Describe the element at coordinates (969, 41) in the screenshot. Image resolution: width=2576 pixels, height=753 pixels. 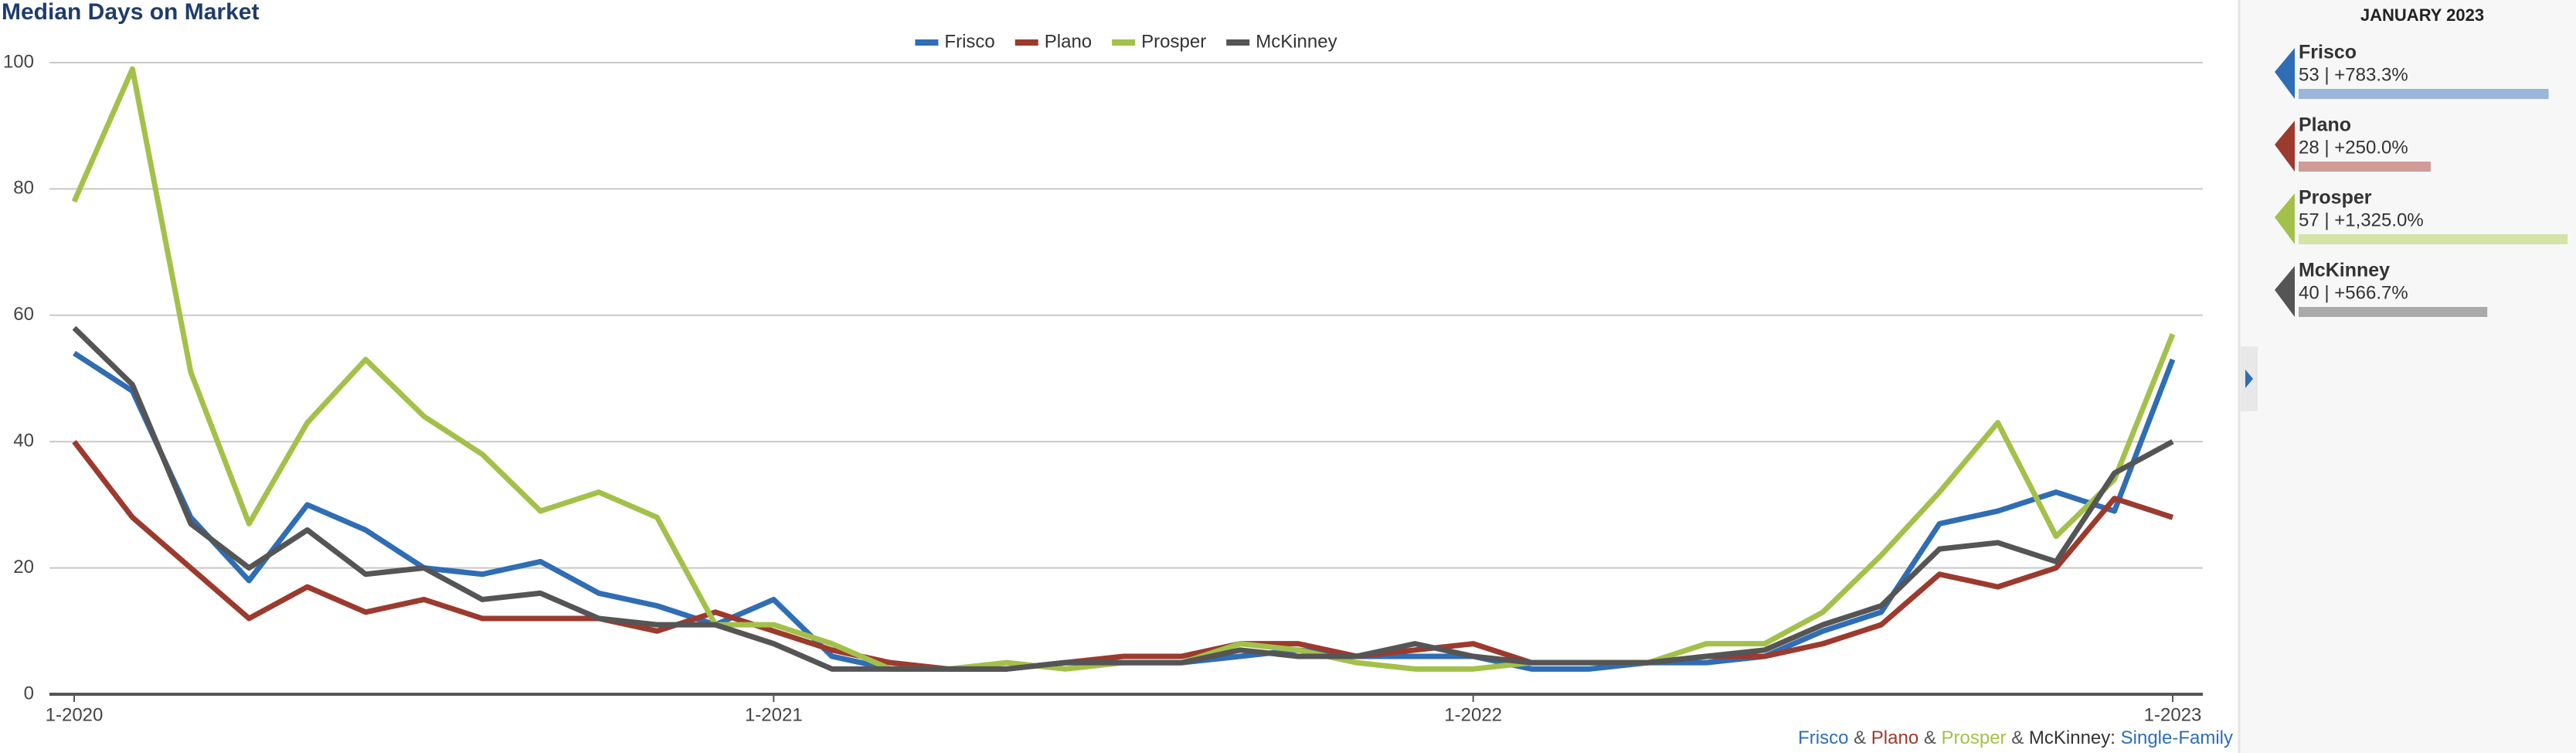
I see `legend-label: Frisco` at that location.